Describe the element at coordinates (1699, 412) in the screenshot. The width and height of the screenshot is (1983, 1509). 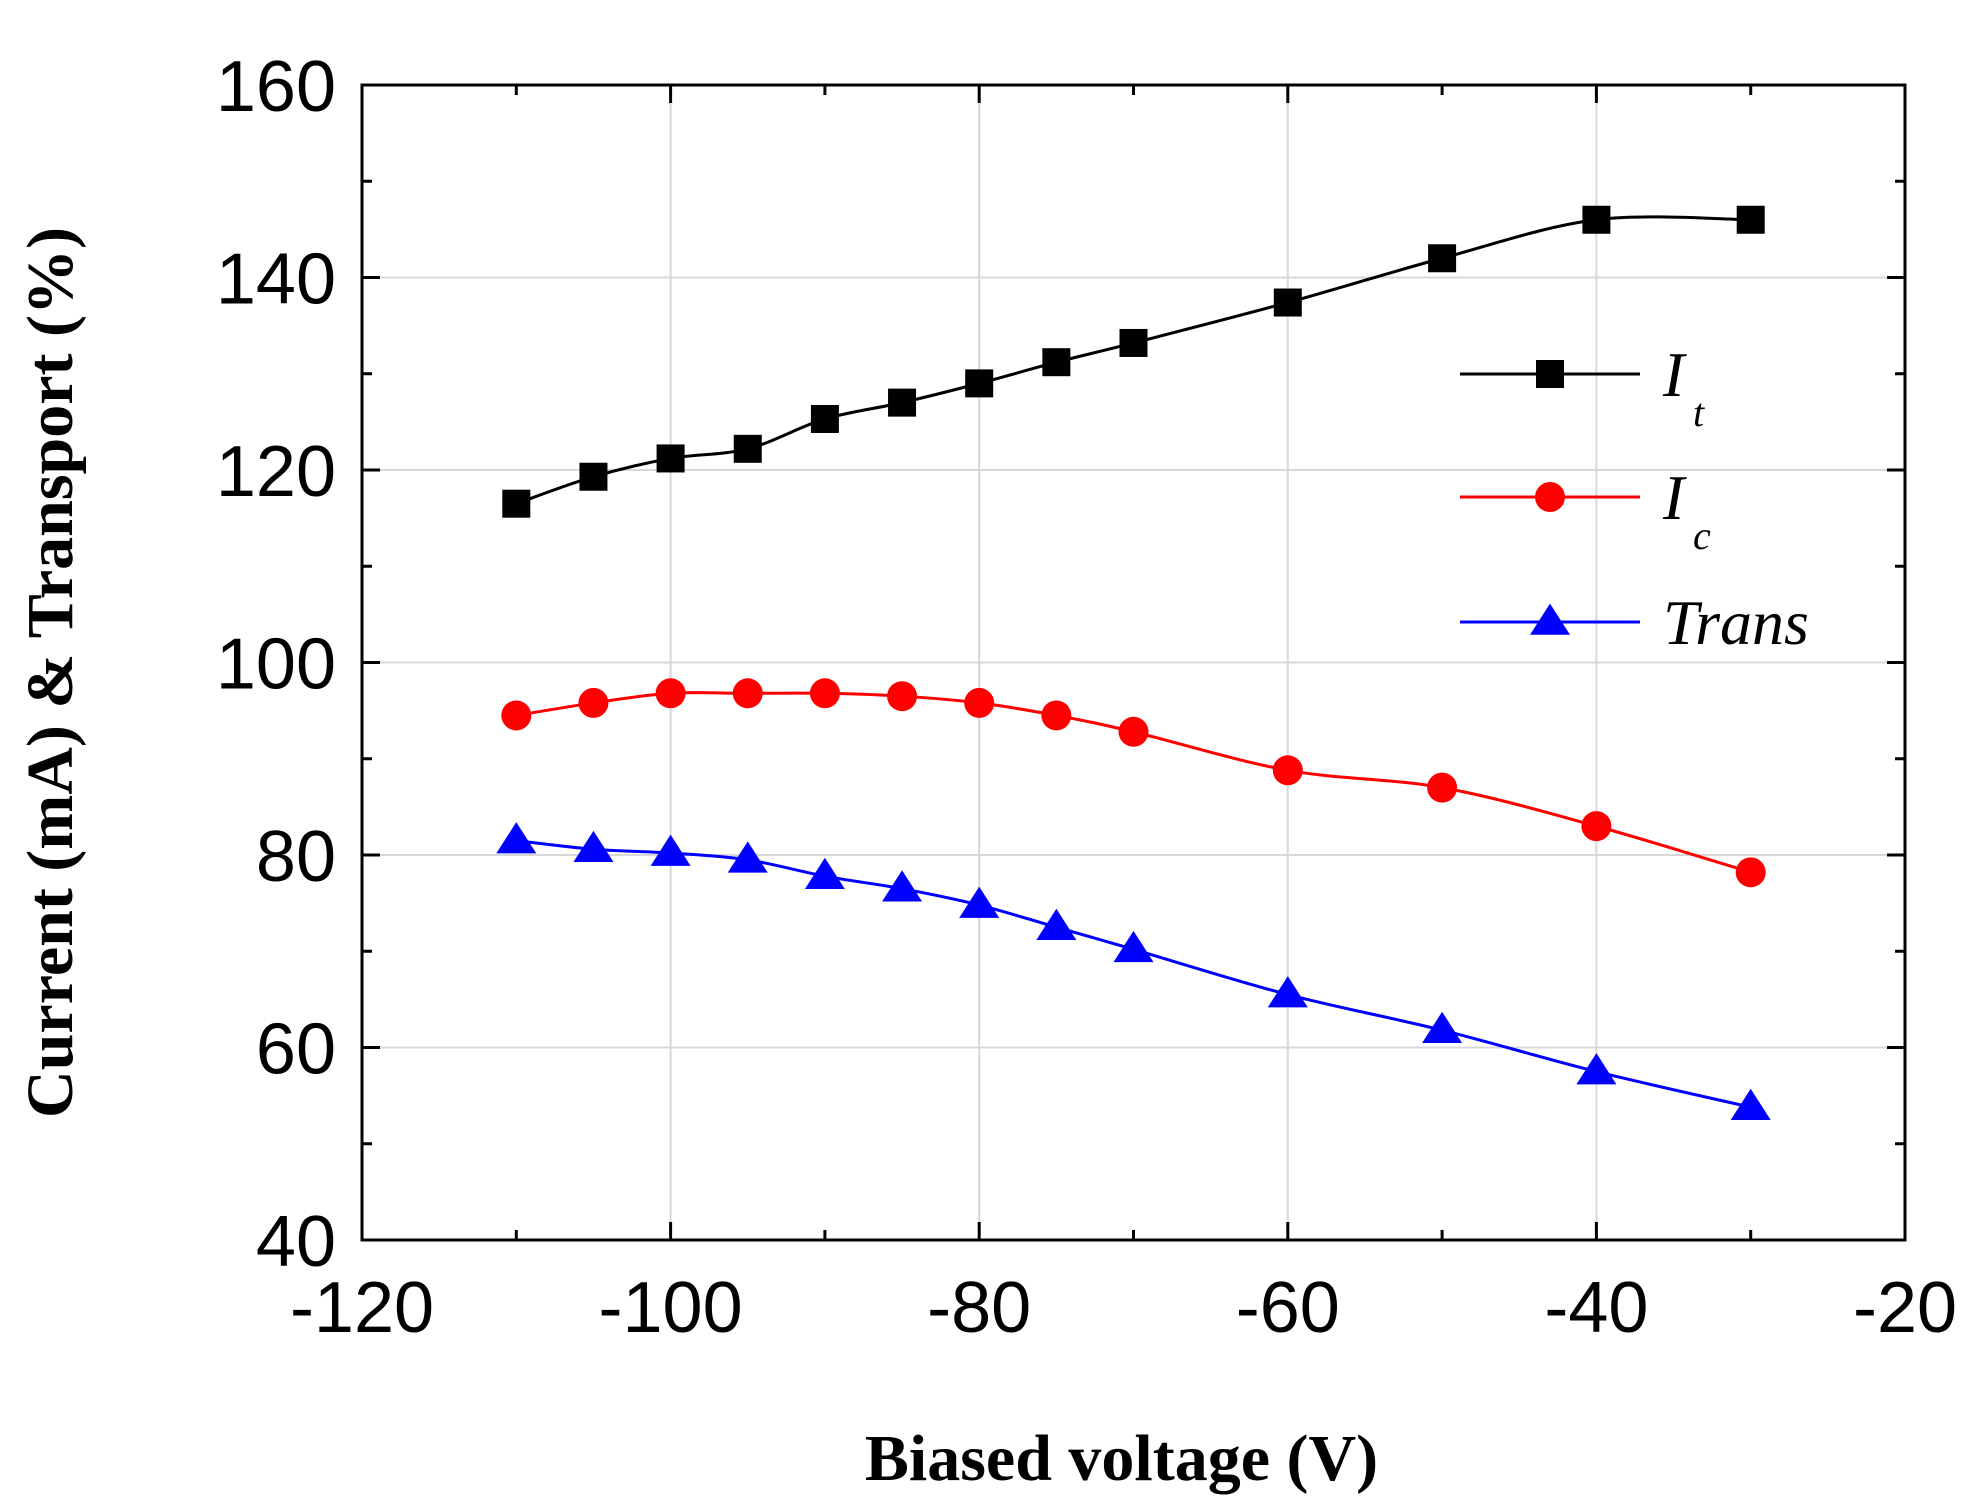
I see `legend-label-subscript: t` at that location.